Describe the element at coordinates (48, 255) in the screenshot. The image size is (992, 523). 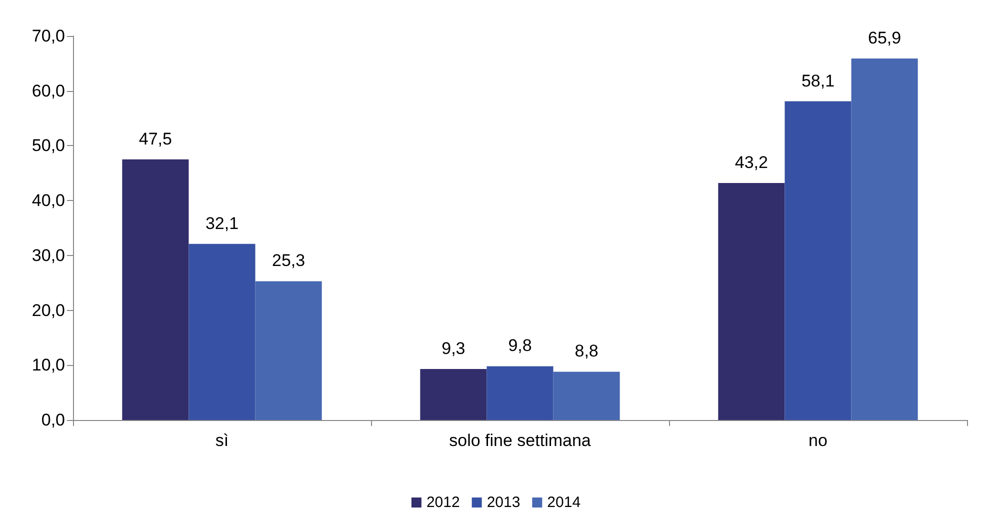
I see `y-tick-label: 30,0` at that location.